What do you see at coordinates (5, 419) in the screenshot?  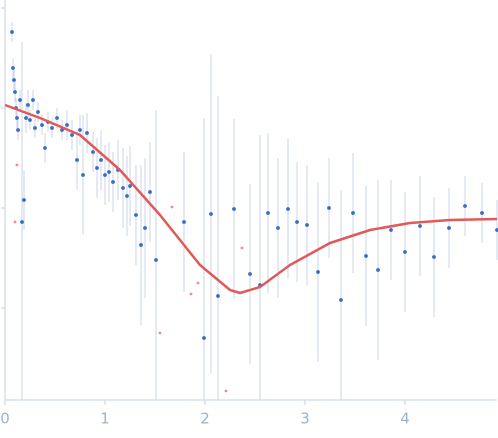 I see `x-tick-label: 0` at bounding box center [5, 419].